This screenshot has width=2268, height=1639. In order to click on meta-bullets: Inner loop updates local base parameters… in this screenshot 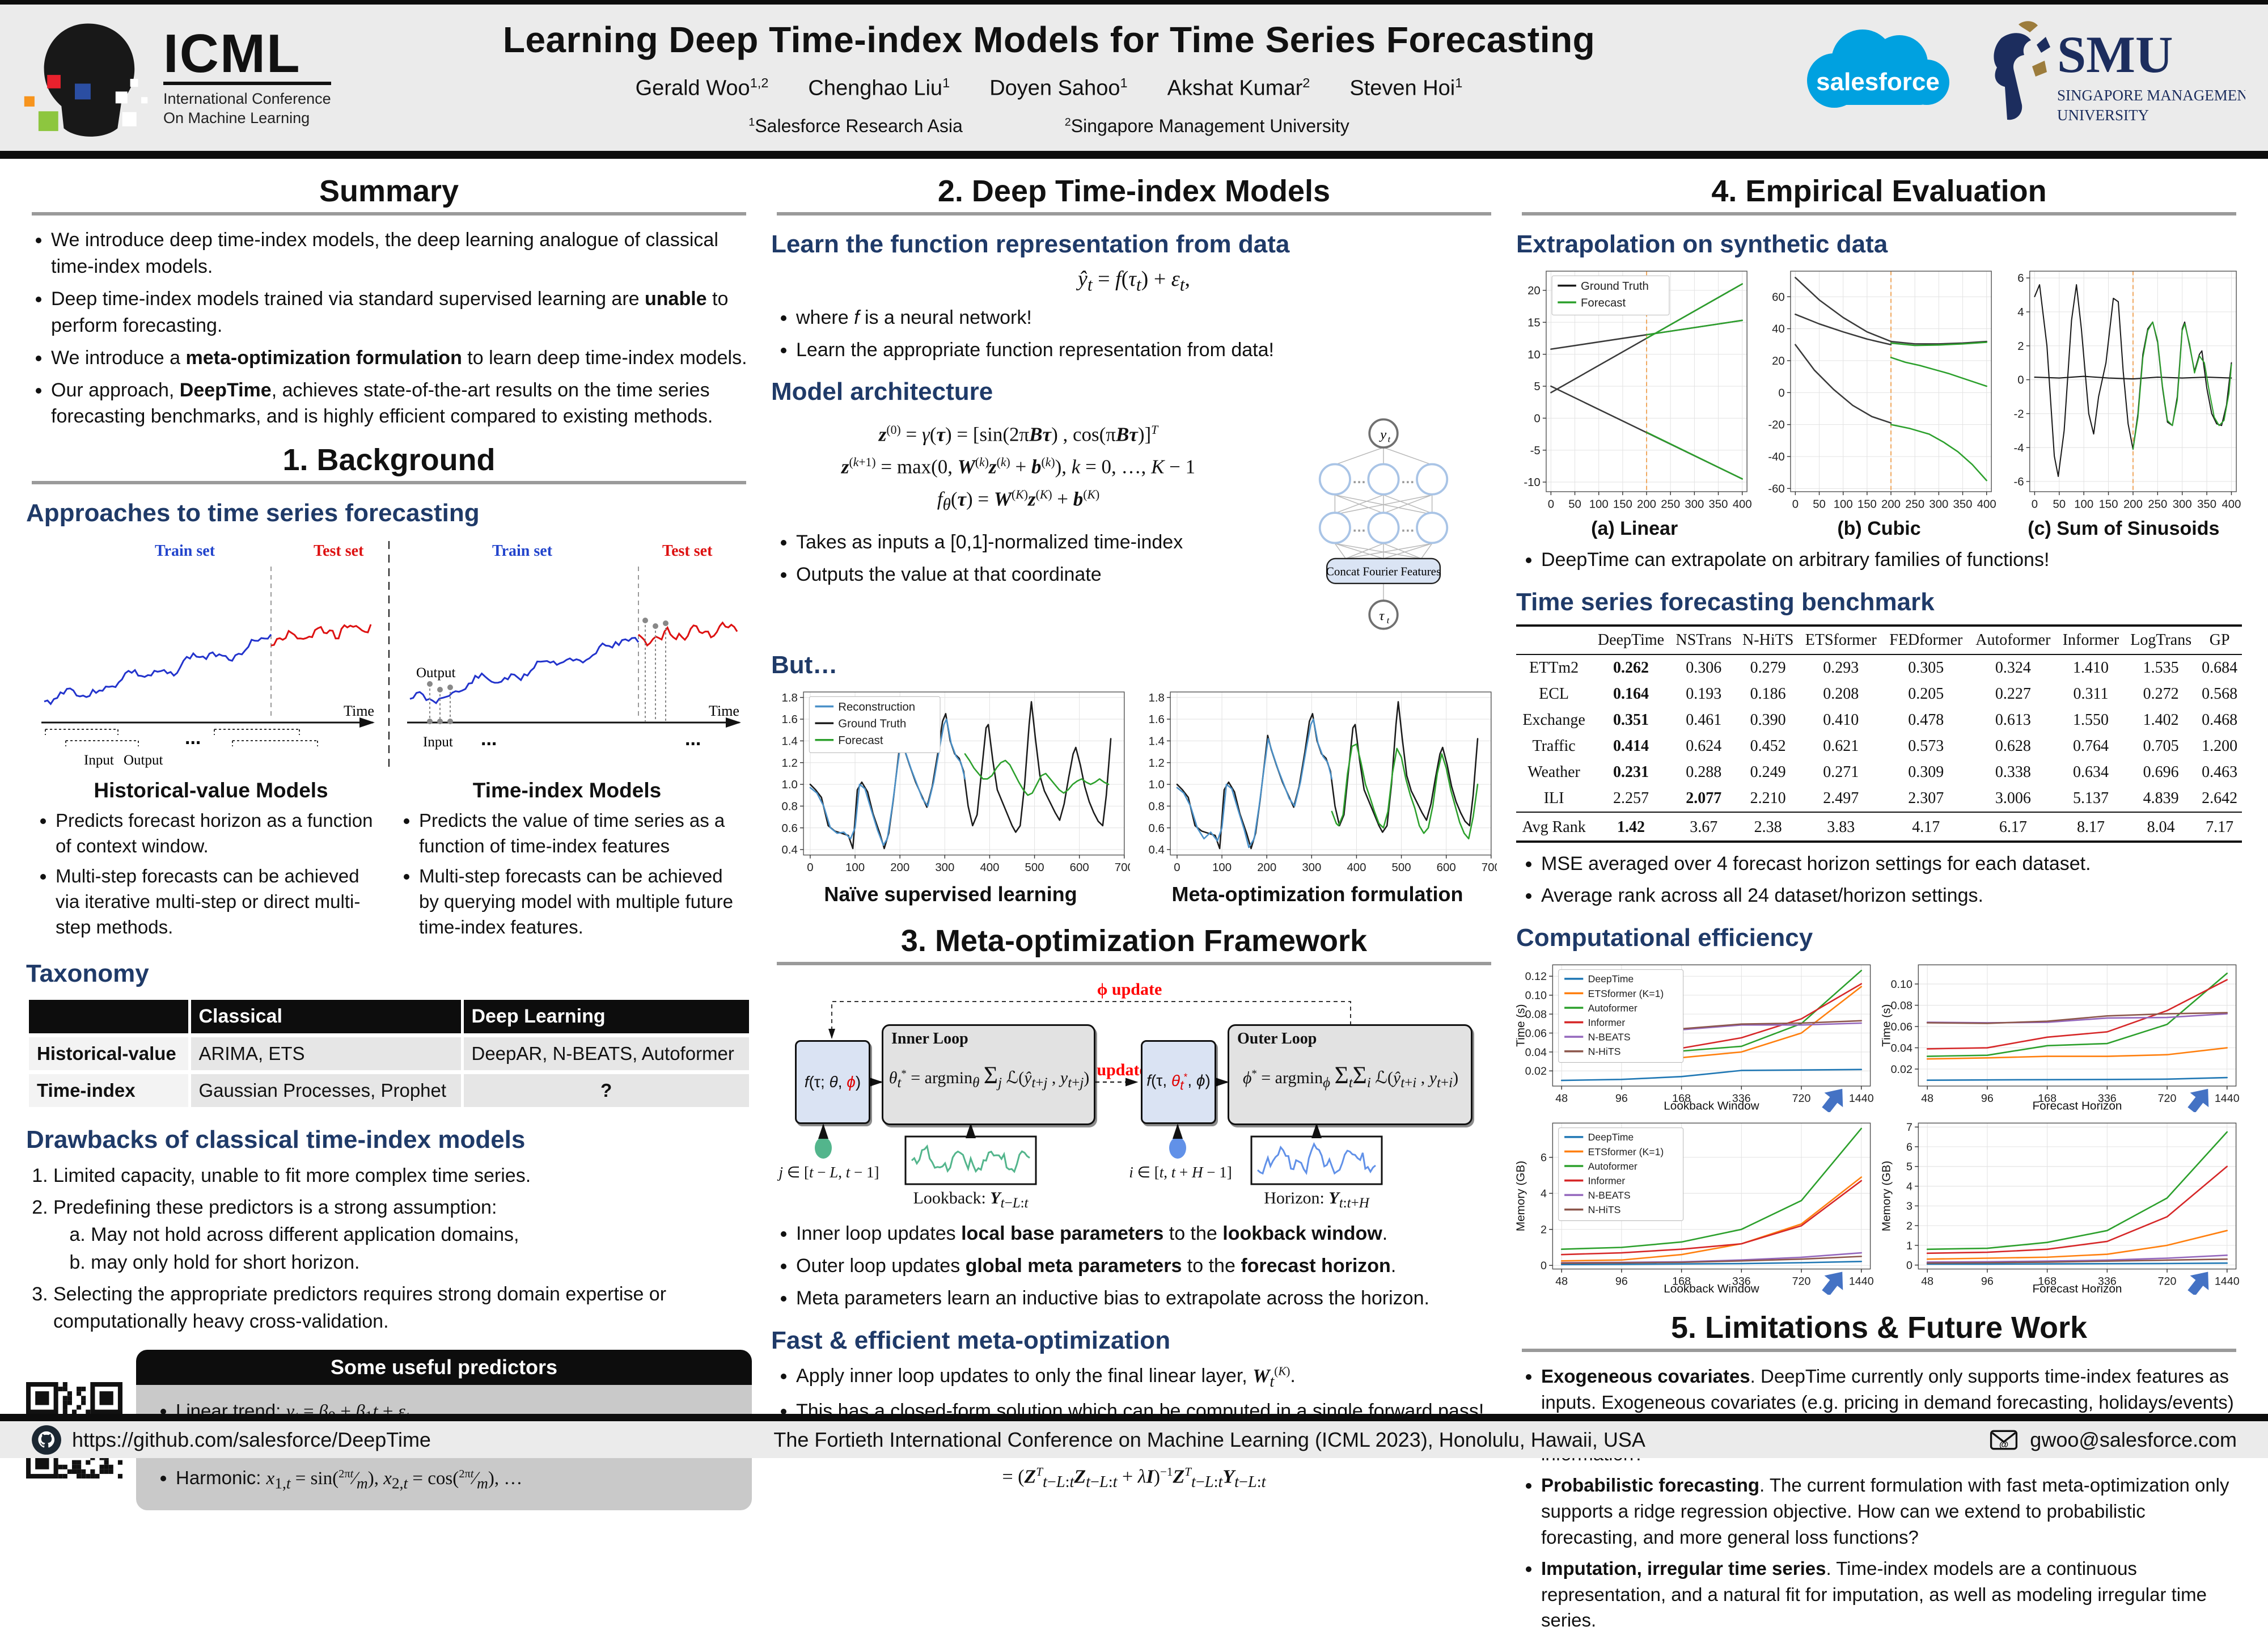, I will do `click(1134, 1266)`.